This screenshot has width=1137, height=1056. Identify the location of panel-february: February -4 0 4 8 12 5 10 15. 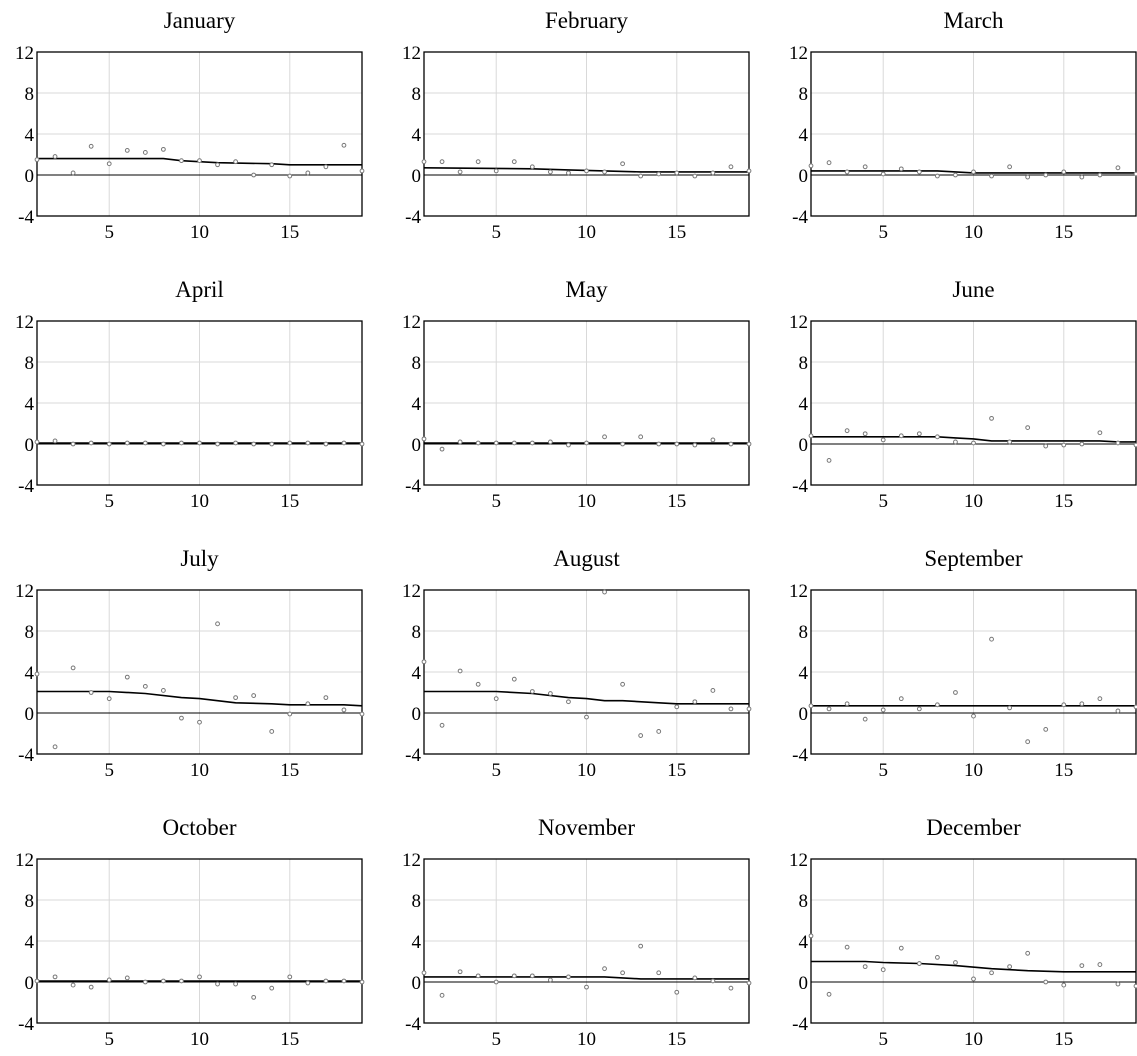
(577, 125).